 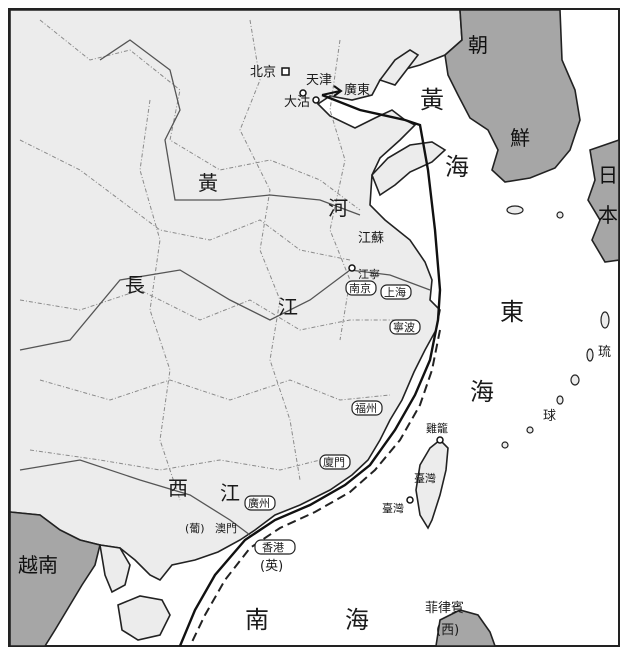 I want to click on macau-owner-label: (葡), so click(x=195, y=528).